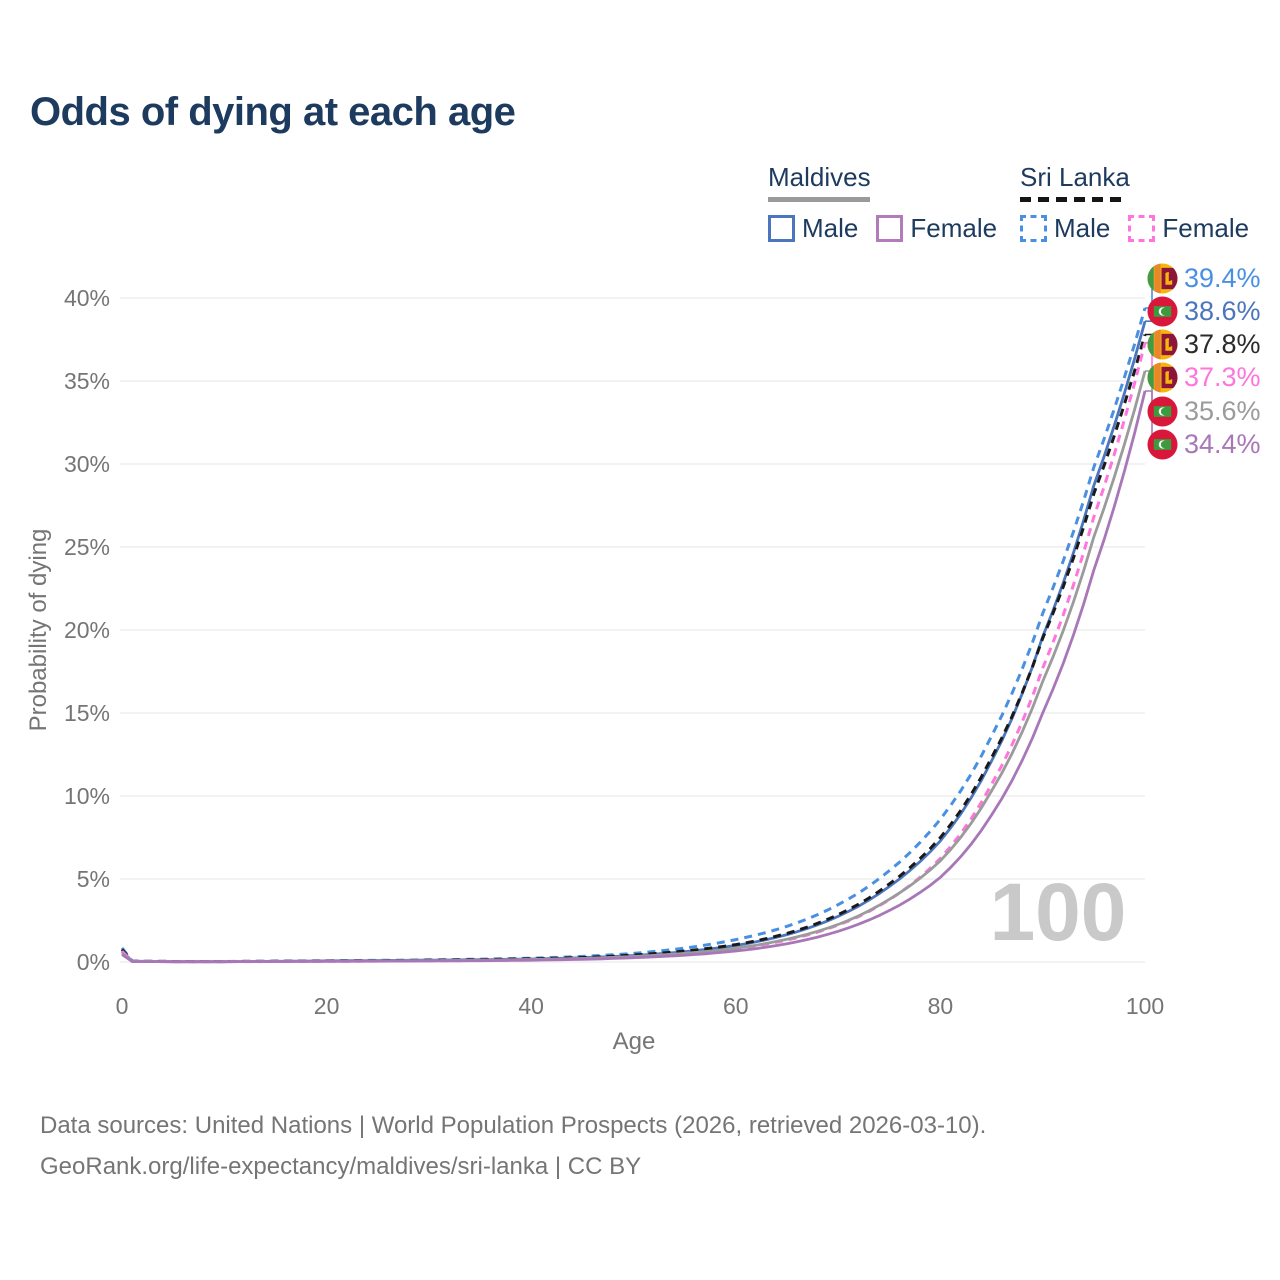  What do you see at coordinates (1222, 343) in the screenshot?
I see `end-label-value: 37.8%` at bounding box center [1222, 343].